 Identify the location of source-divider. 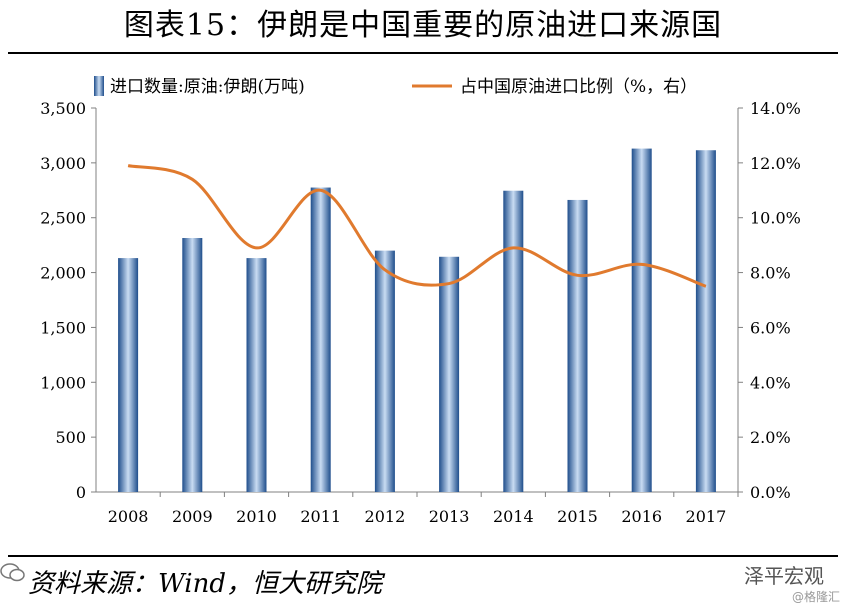
(423, 556).